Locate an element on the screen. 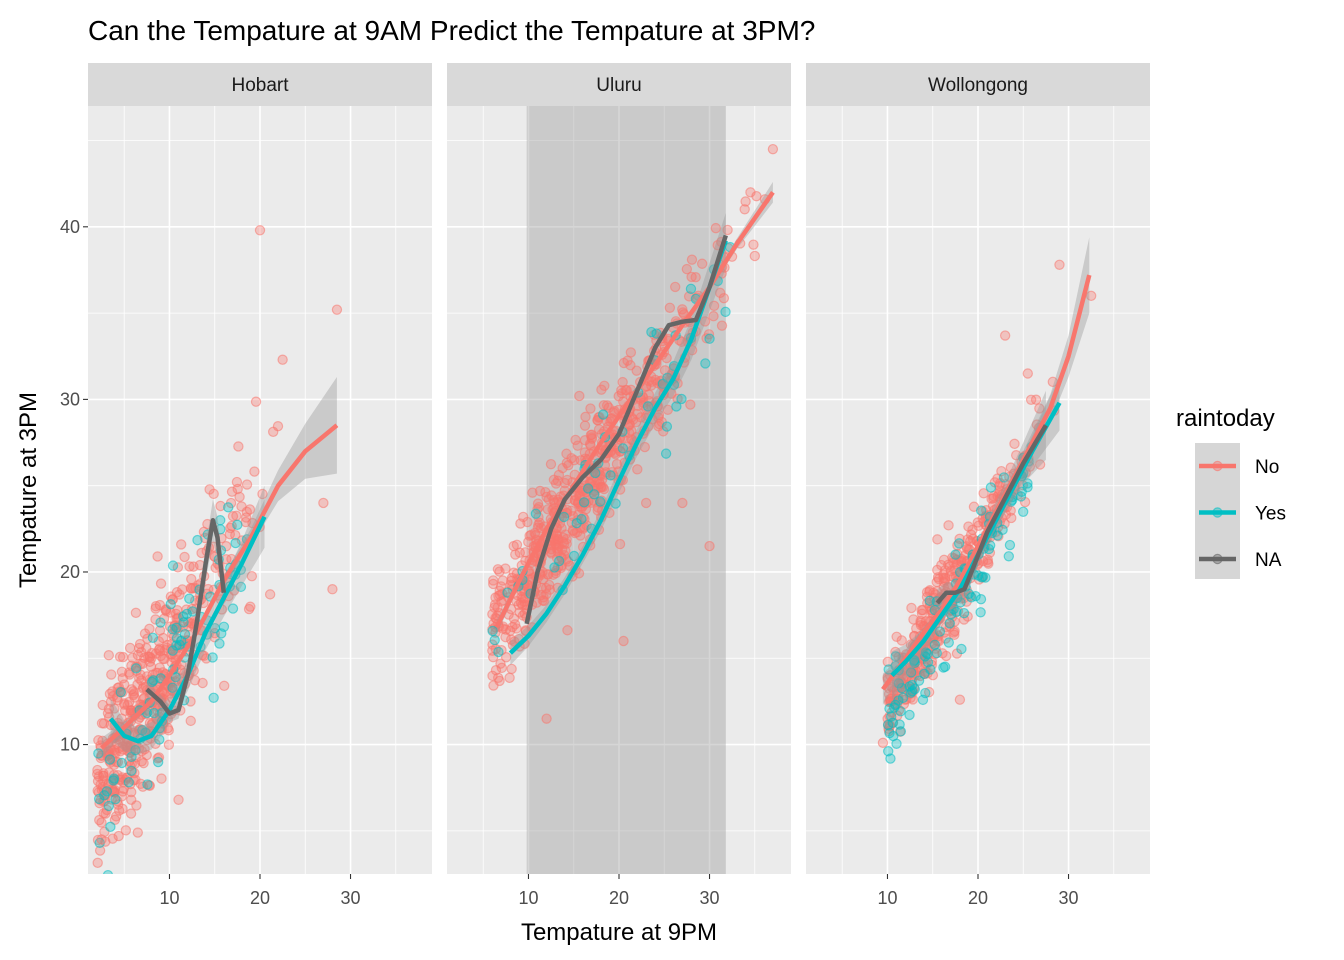 The width and height of the screenshot is (1344, 960). smooth-line-no is located at coordinates (219, 586).